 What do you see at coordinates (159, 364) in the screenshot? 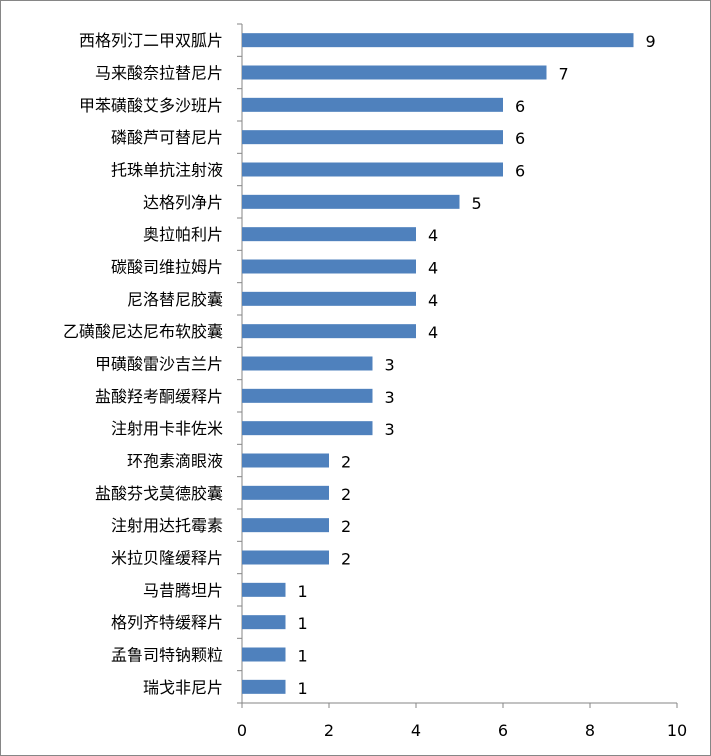
I see `category-label: 甲磺酸雷沙吉兰片` at bounding box center [159, 364].